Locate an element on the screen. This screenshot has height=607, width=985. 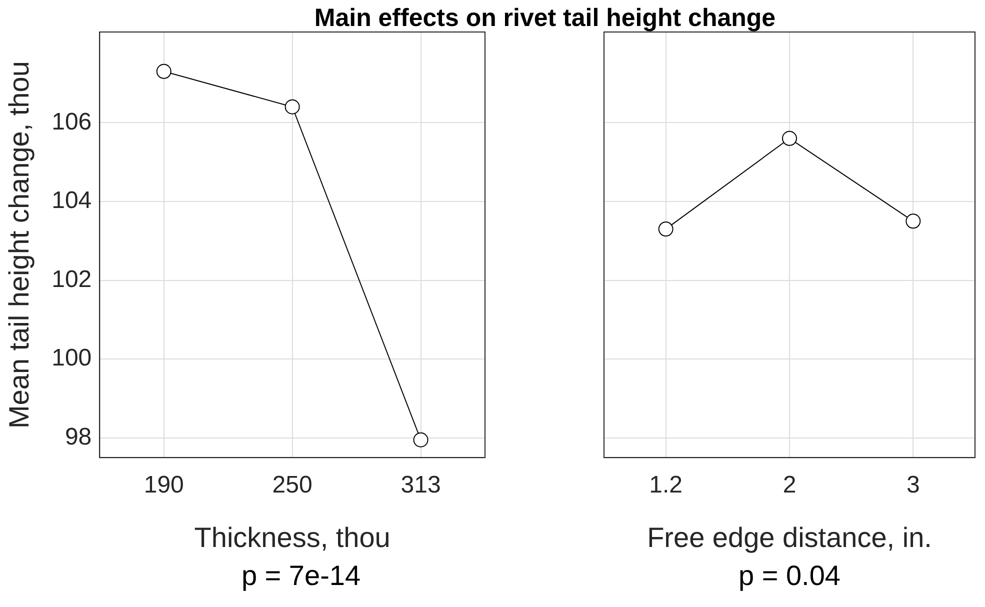
x-tick-label: 1.2 is located at coordinates (666, 485).